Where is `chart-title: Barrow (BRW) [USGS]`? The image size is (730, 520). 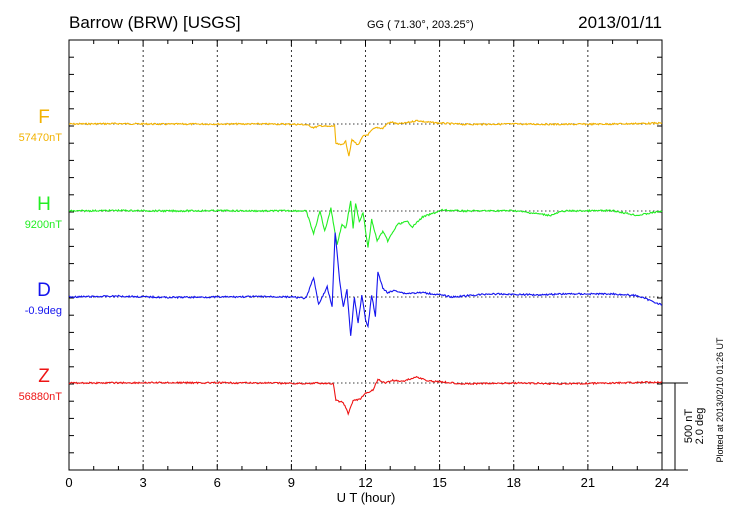 chart-title: Barrow (BRW) [USGS] is located at coordinates (155, 22).